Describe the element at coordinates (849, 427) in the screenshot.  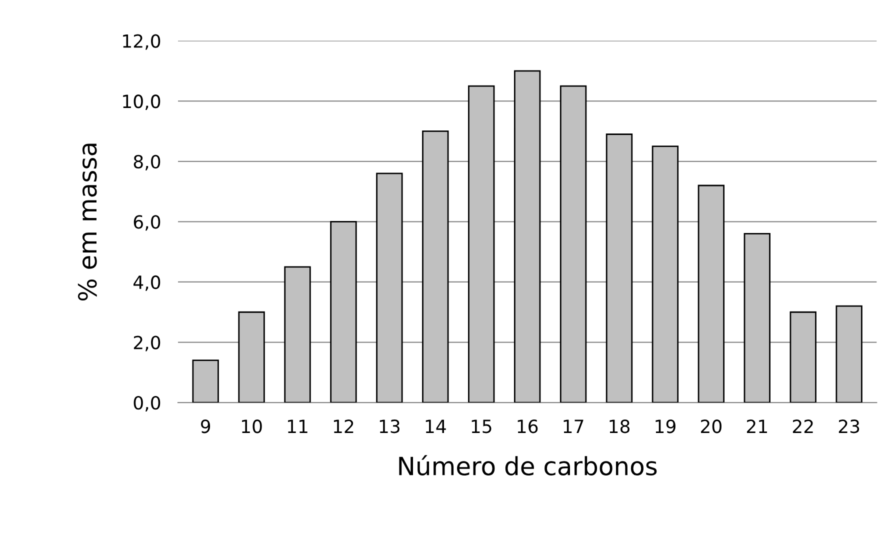
I see `x-tick-label: 23` at that location.